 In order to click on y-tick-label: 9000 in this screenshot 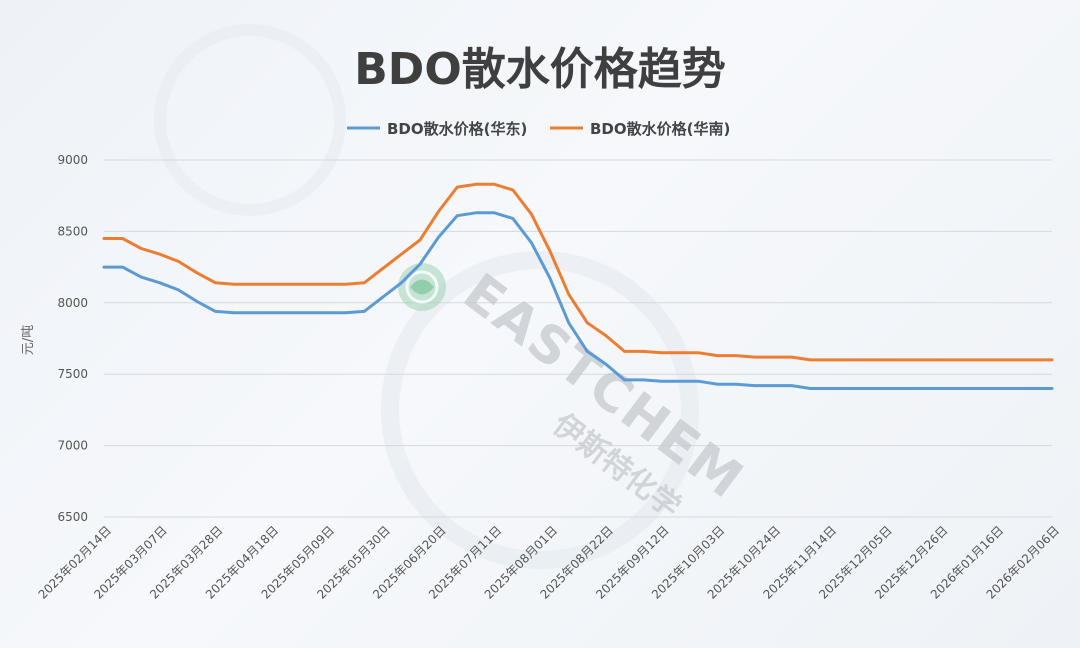, I will do `click(72, 160)`.